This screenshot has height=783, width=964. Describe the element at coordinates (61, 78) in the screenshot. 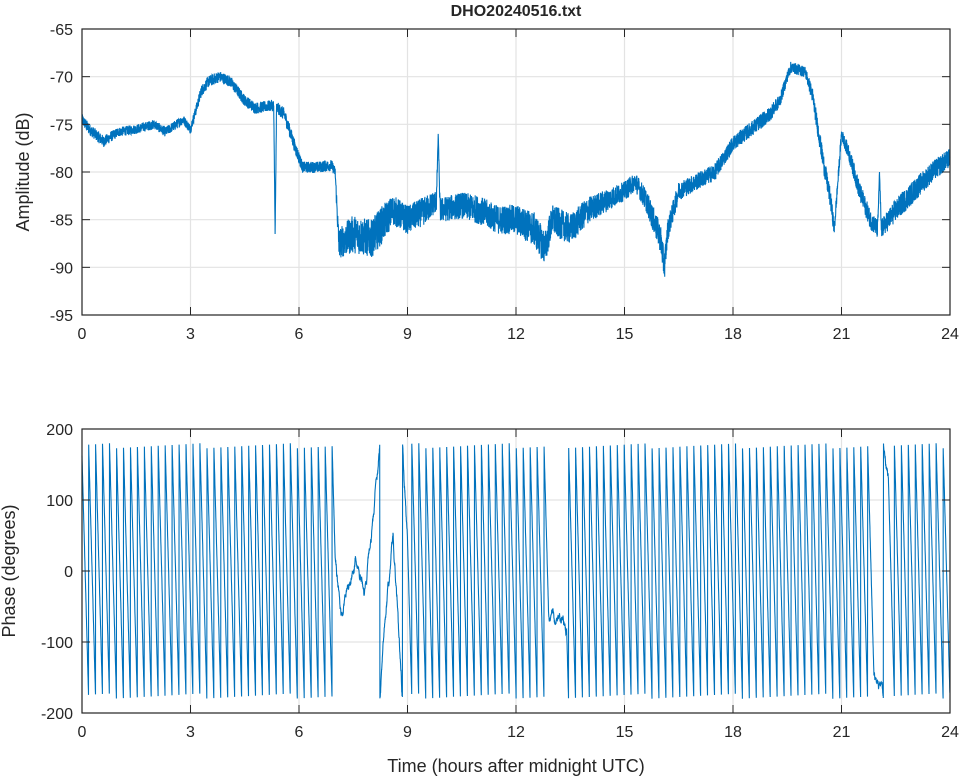

I see `y-tick-label: -70` at that location.